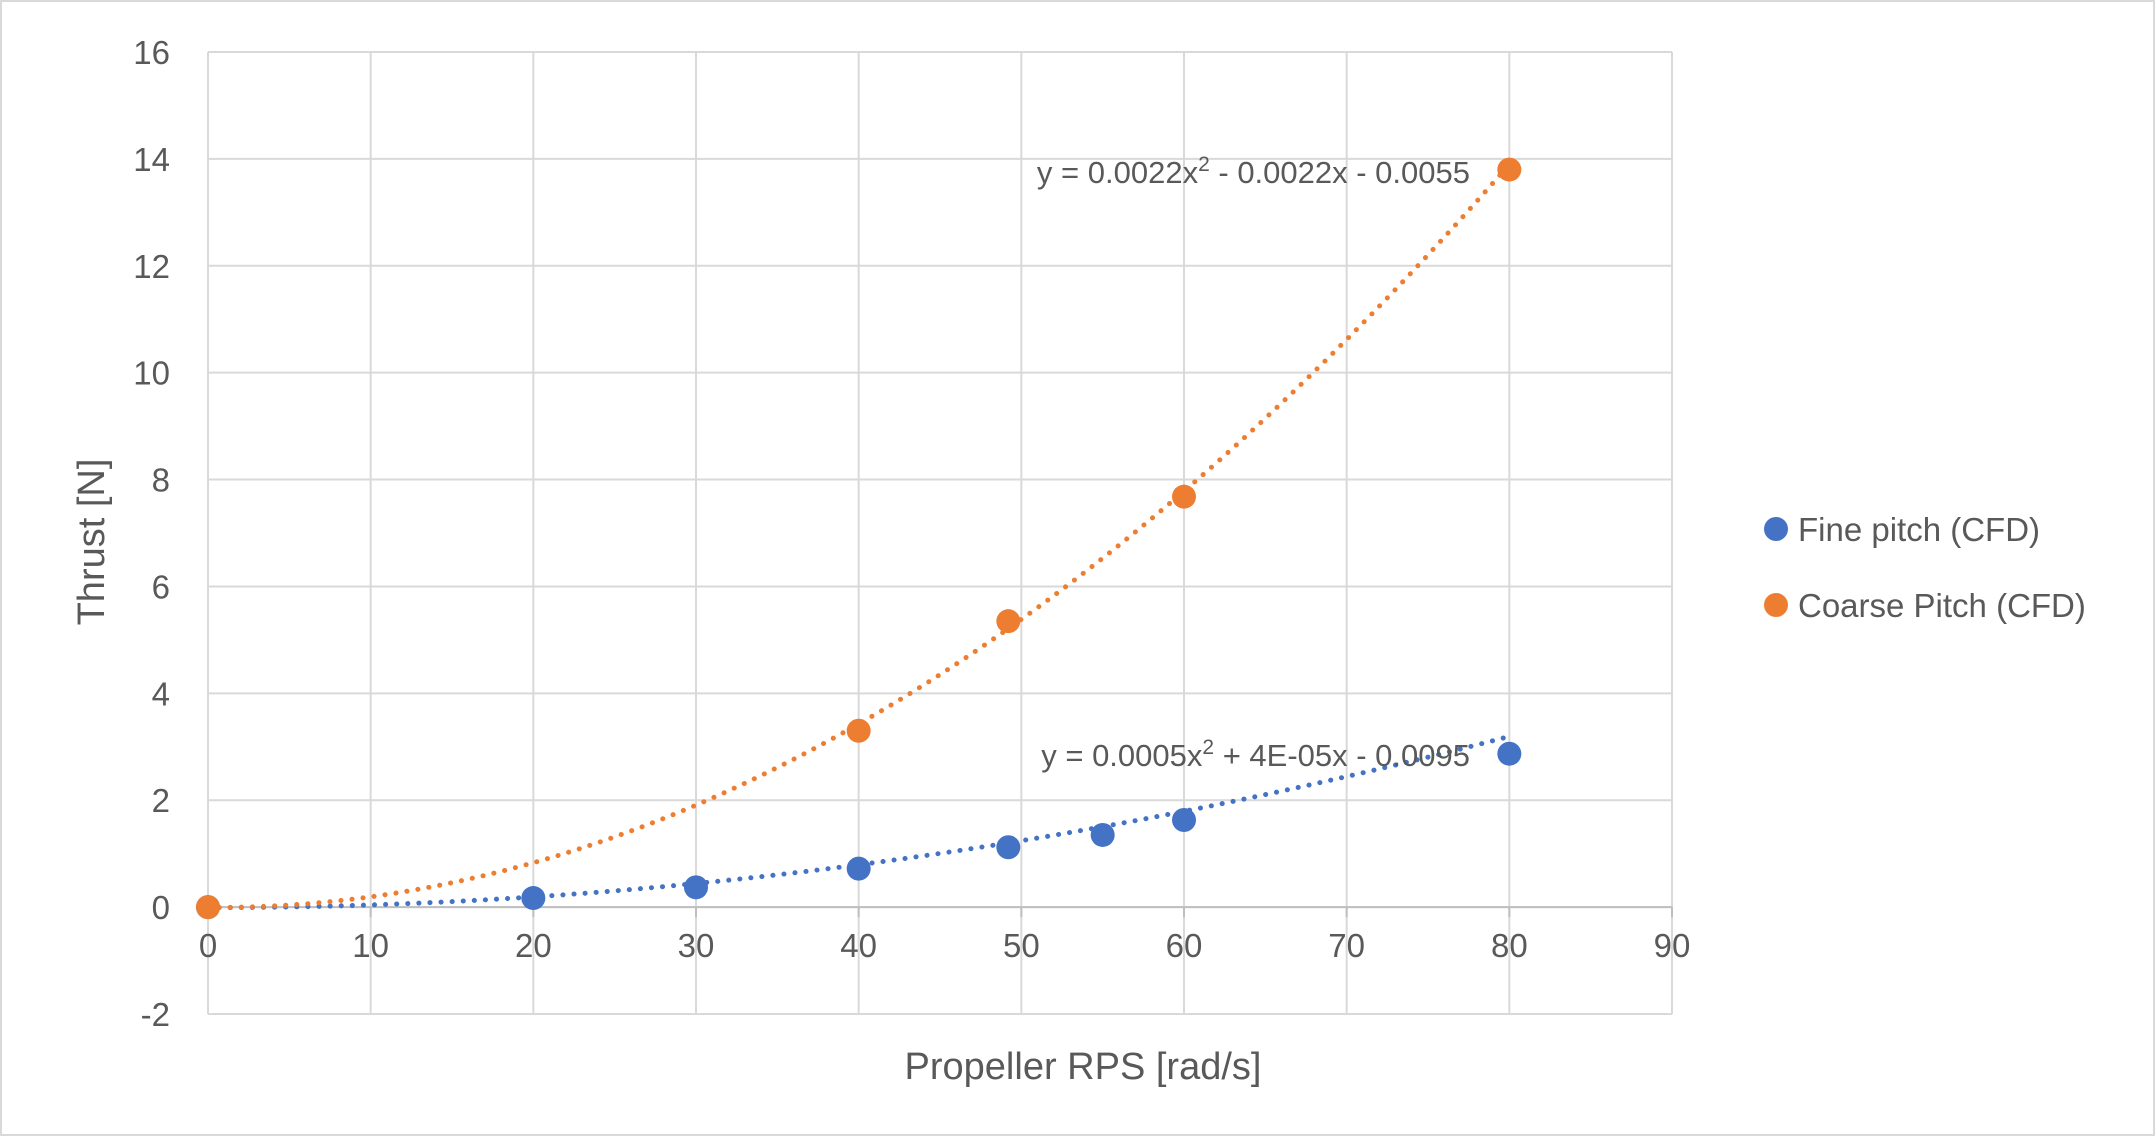 The image size is (2155, 1136). Describe the element at coordinates (151, 373) in the screenshot. I see `y-tick-label: 10` at that location.